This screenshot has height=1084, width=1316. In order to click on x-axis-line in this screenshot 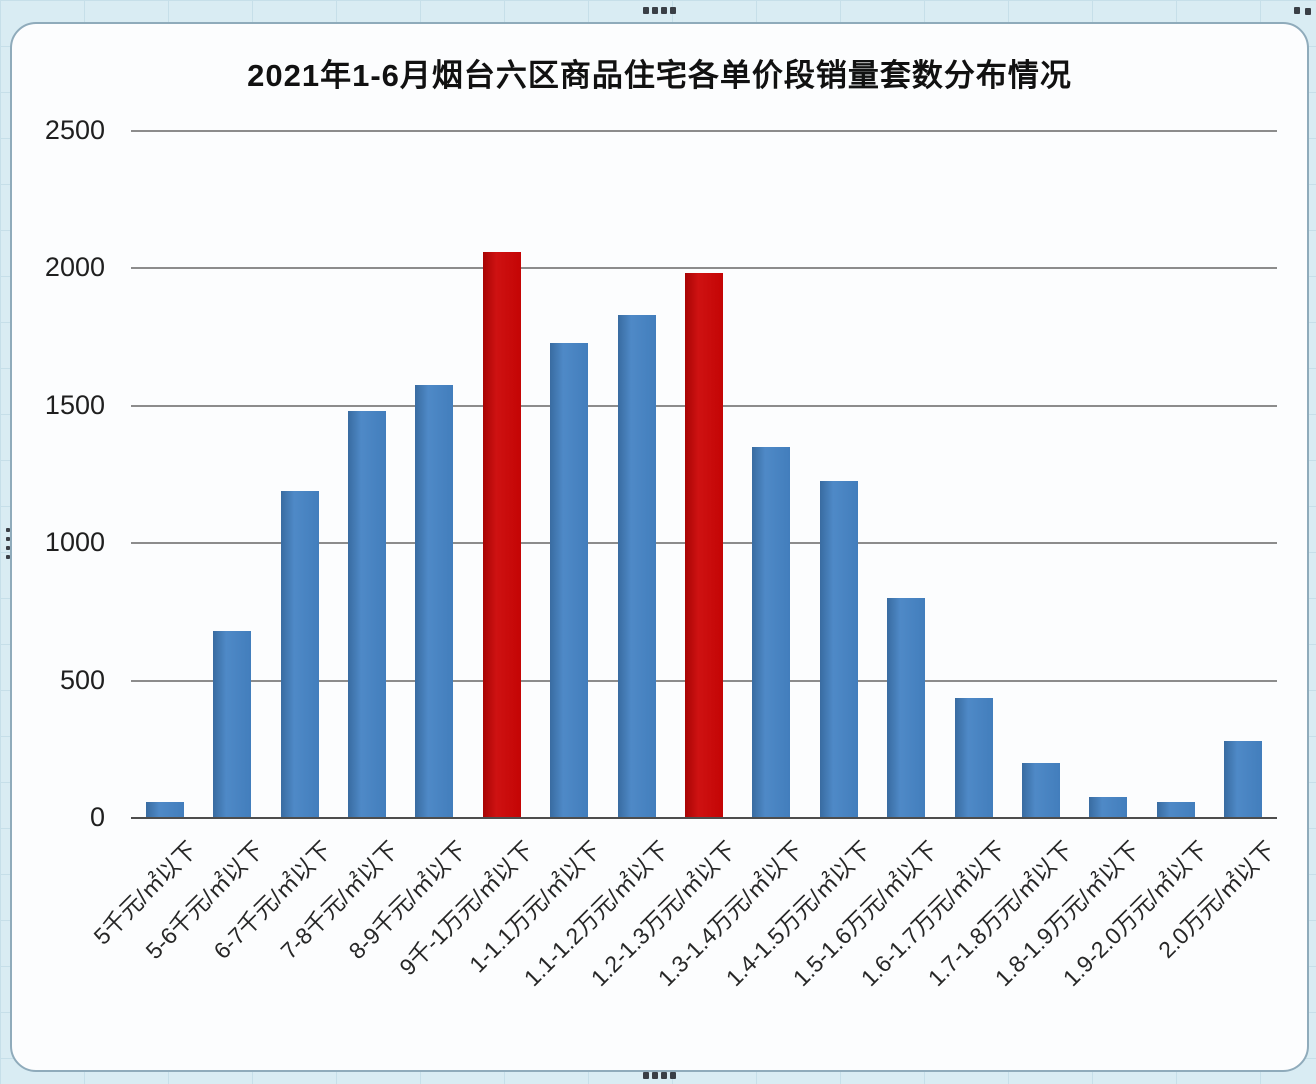, I will do `click(704, 818)`.